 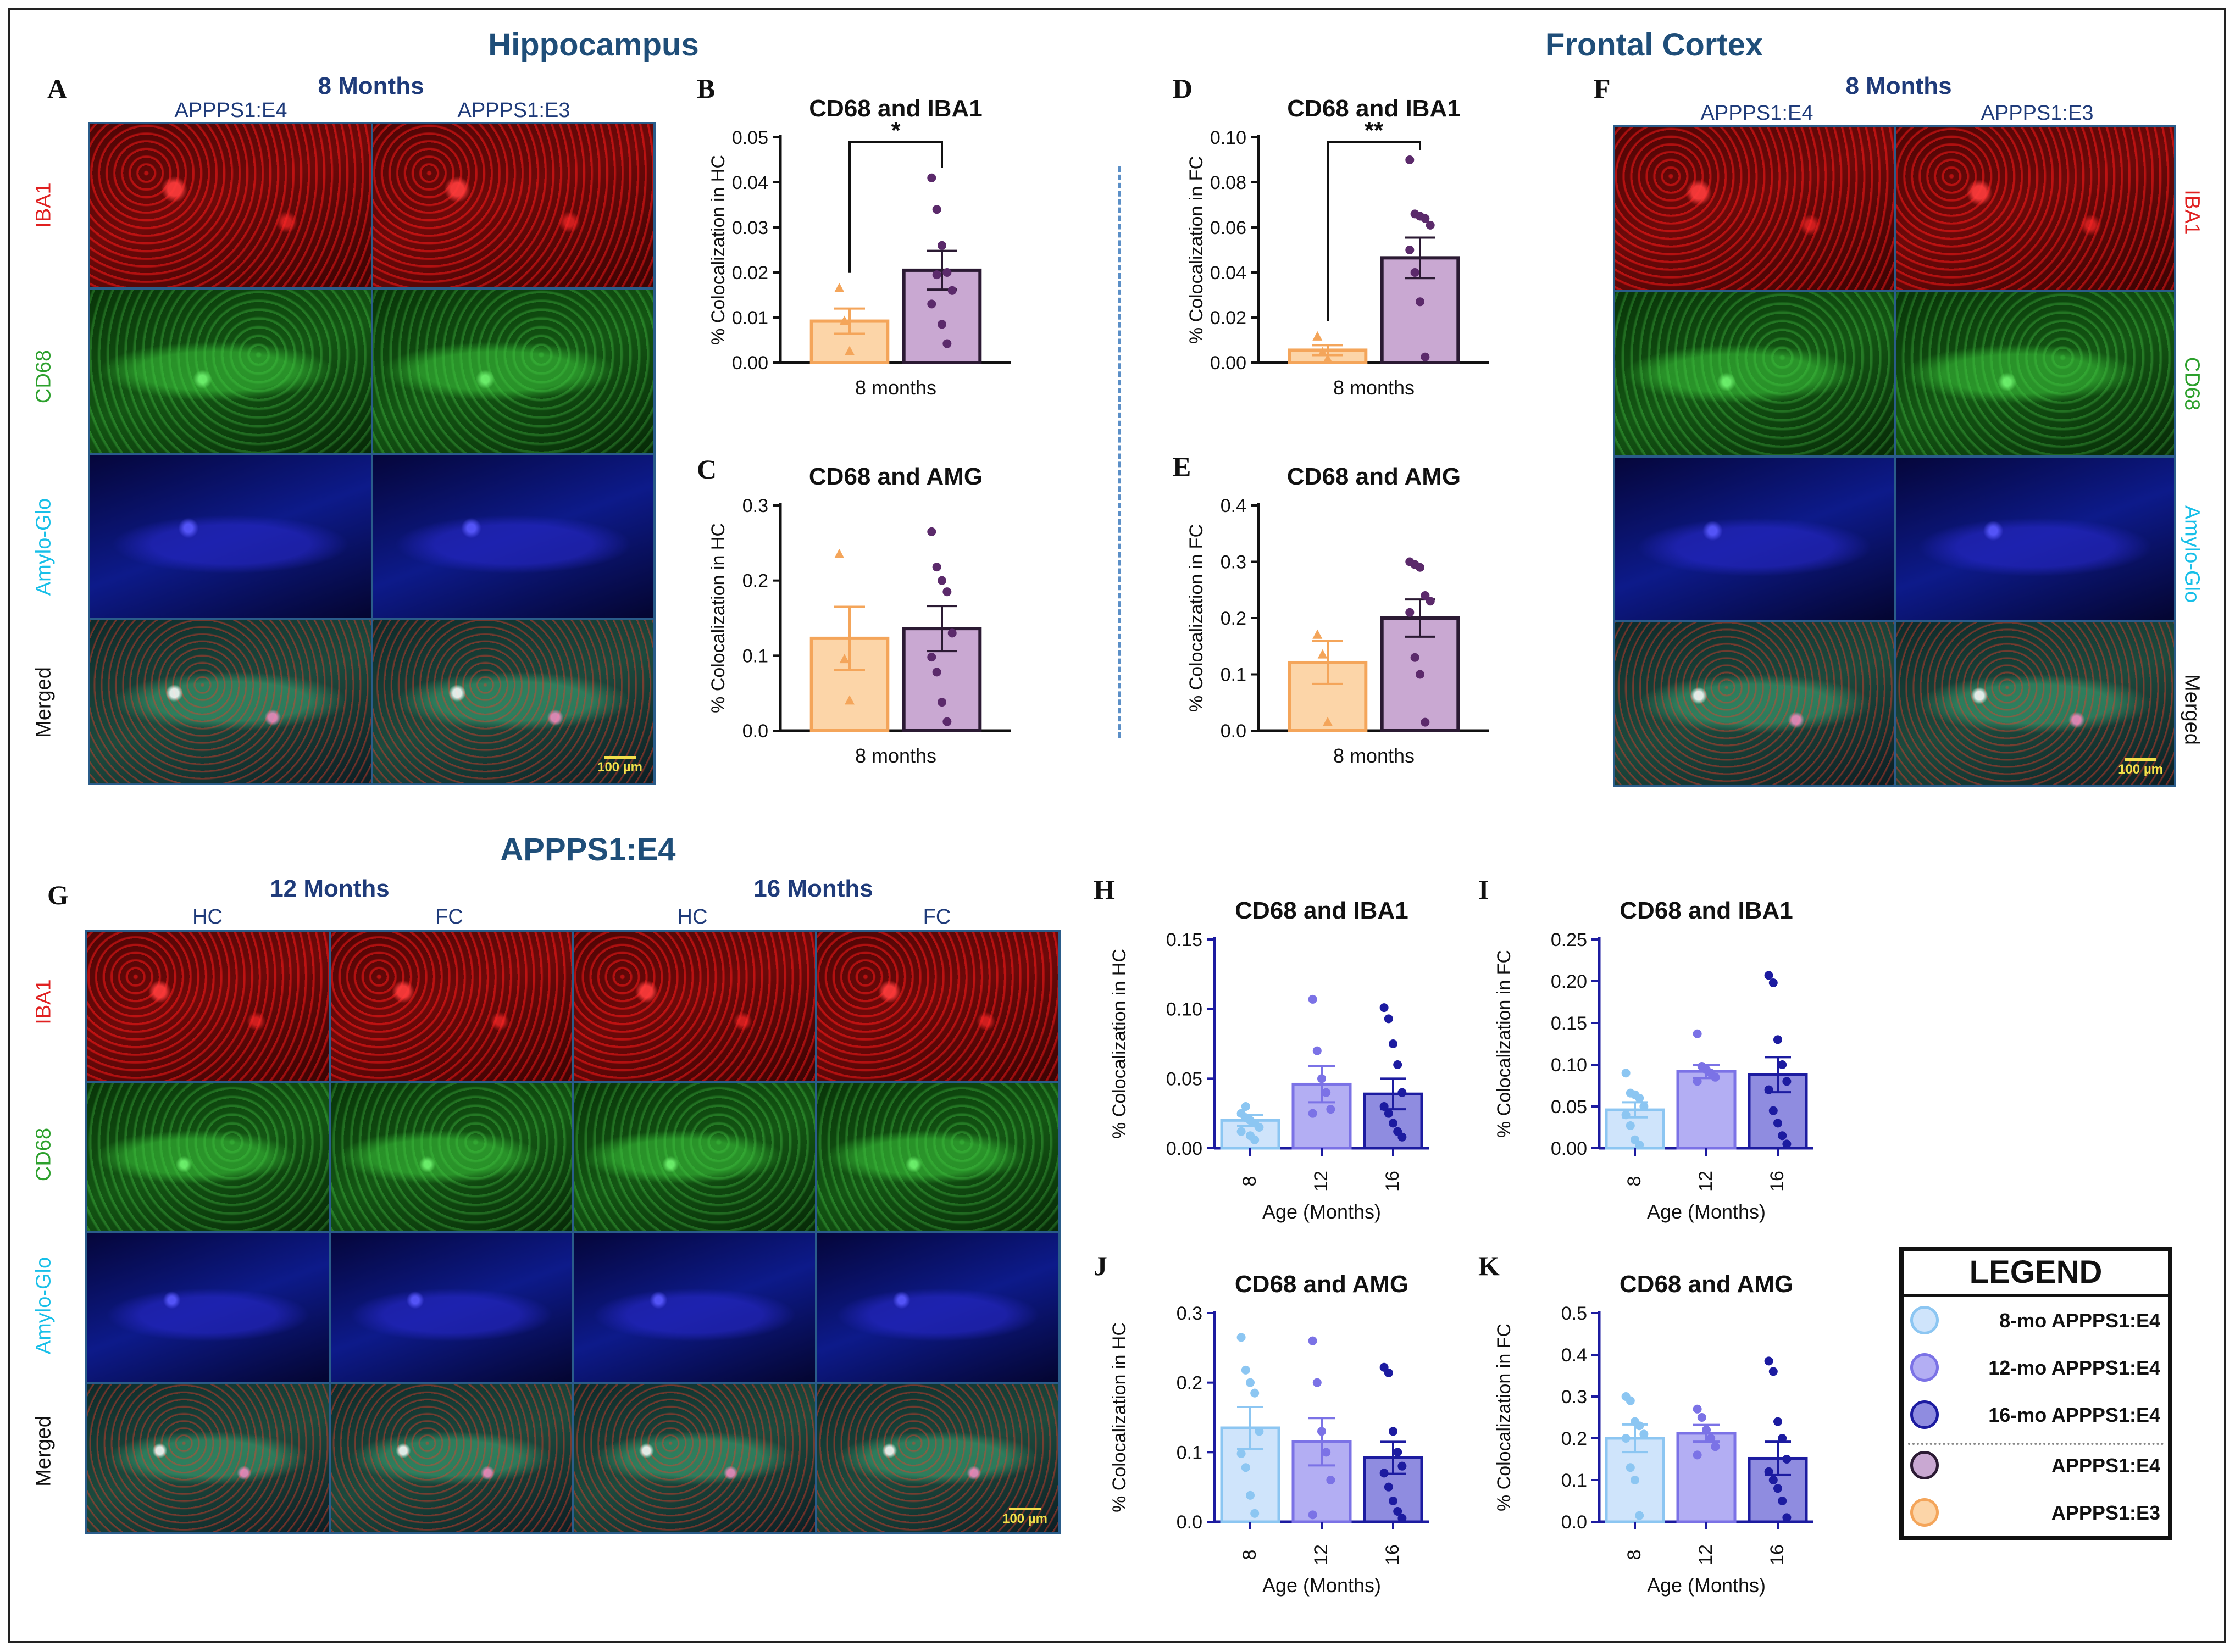 I want to click on chart-c-xlabel: 8 months, so click(x=895, y=755).